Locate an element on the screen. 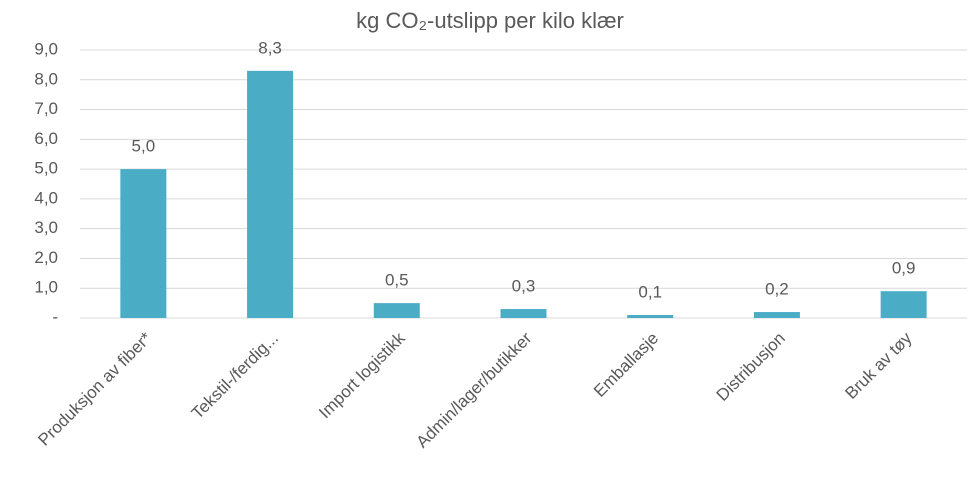 This screenshot has height=485, width=975. y-tick-label: - is located at coordinates (55, 316).